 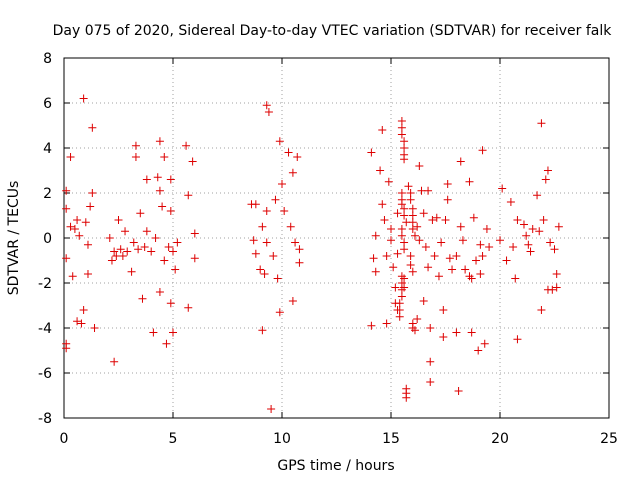 What do you see at coordinates (47, 239) in the screenshot?
I see `y-tick-label: 0` at bounding box center [47, 239].